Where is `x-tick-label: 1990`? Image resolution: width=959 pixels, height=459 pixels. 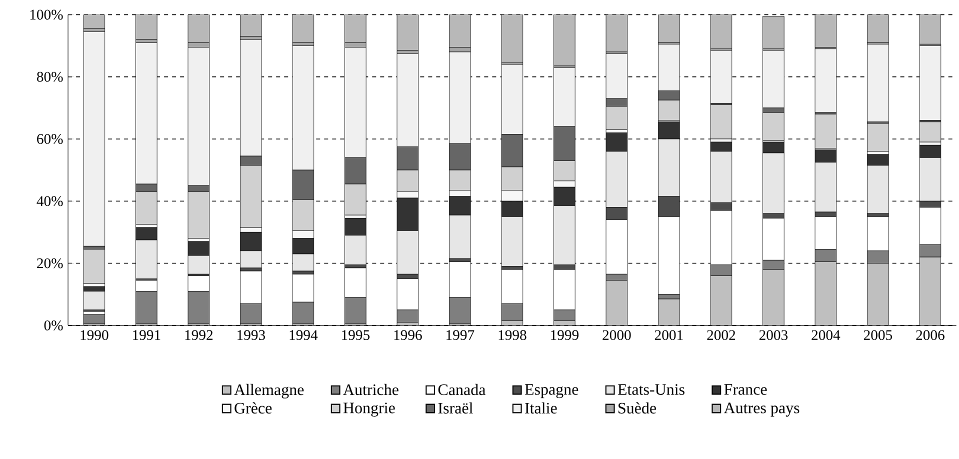 x-tick-label: 1990 is located at coordinates (94, 335).